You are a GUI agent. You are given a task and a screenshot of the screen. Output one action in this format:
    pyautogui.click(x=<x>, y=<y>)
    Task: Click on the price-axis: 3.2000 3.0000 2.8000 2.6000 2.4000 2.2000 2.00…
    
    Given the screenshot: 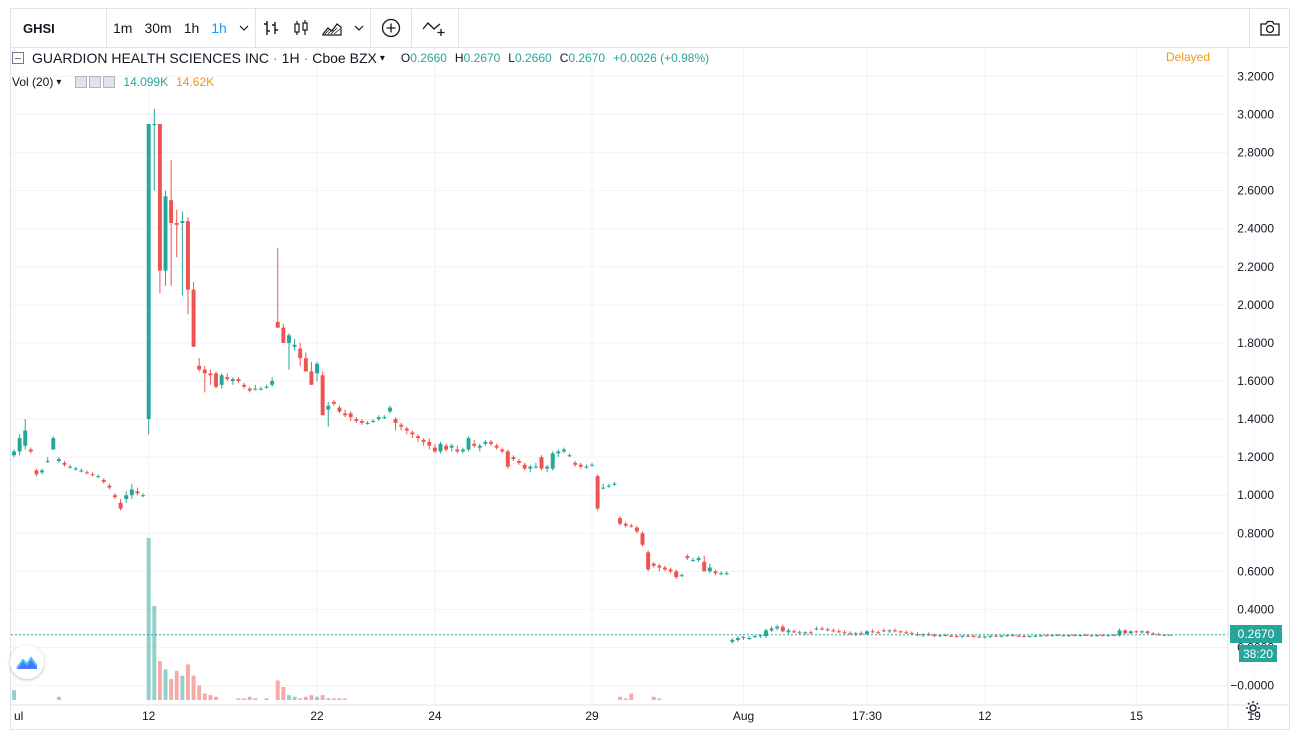 What is the action you would take?
    pyautogui.click(x=1252, y=380)
    